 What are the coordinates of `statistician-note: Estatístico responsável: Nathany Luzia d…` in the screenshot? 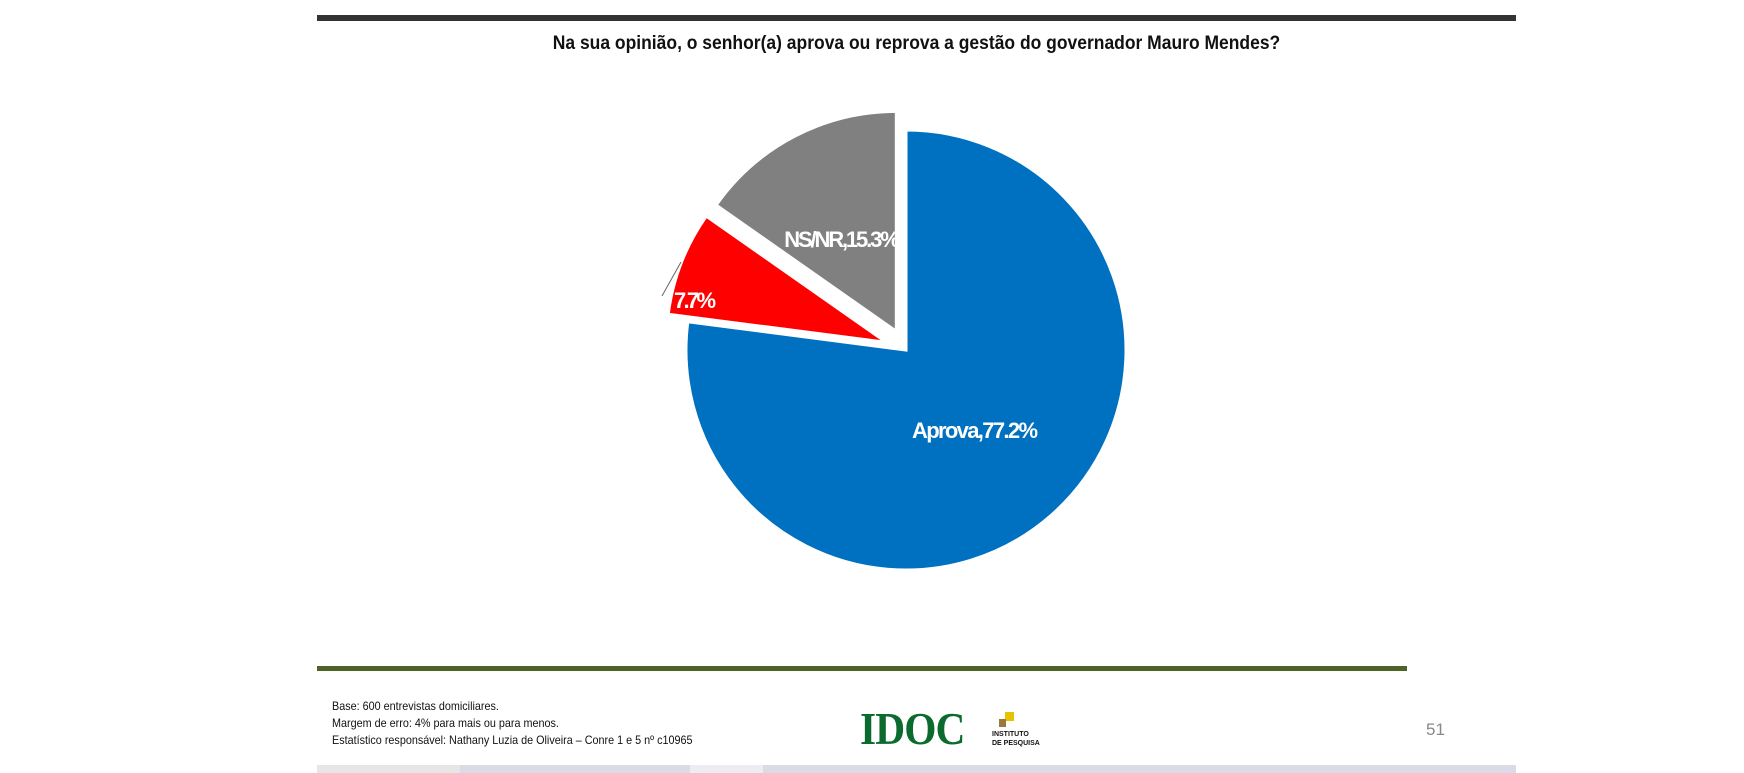 It's located at (512, 740).